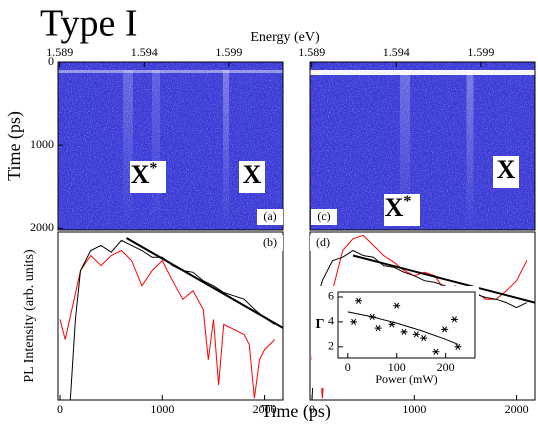 The height and width of the screenshot is (426, 538). I want to click on x-tick-label: 200, so click(446, 367).